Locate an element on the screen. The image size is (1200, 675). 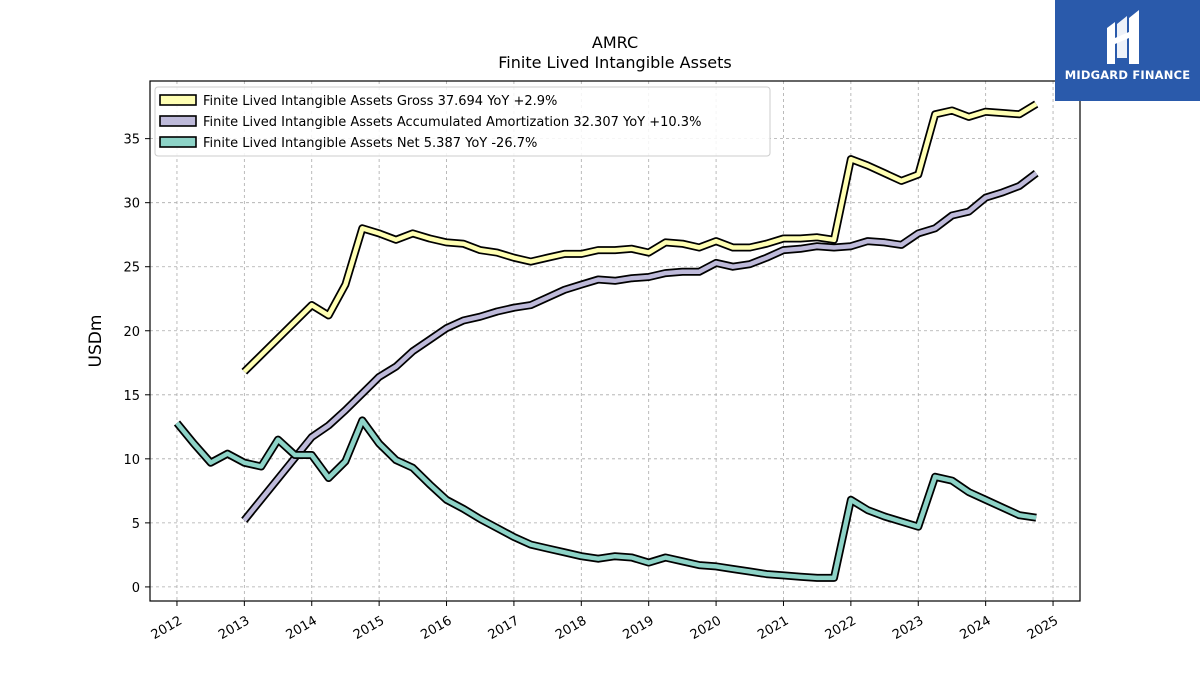
x-tick-label: 2020 is located at coordinates (706, 628).